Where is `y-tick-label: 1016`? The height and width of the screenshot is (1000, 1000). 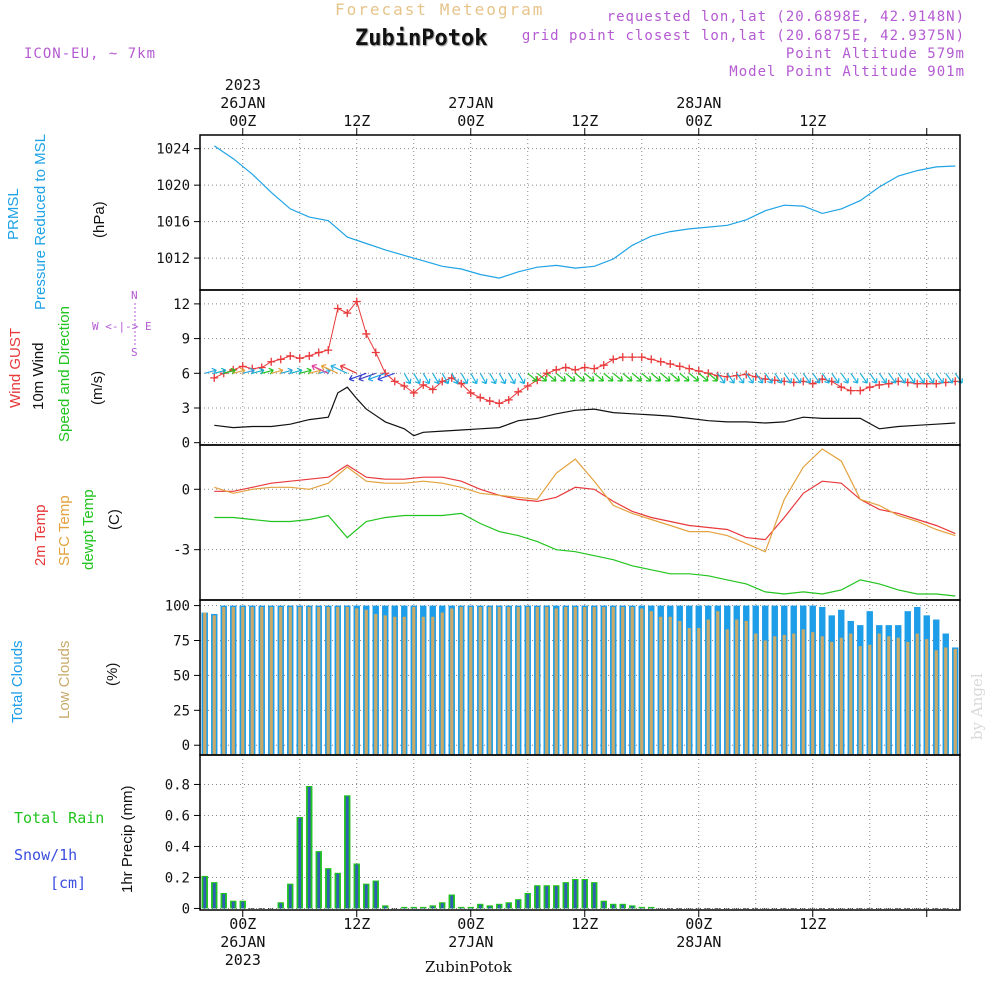
y-tick-label: 1016 is located at coordinates (173, 223).